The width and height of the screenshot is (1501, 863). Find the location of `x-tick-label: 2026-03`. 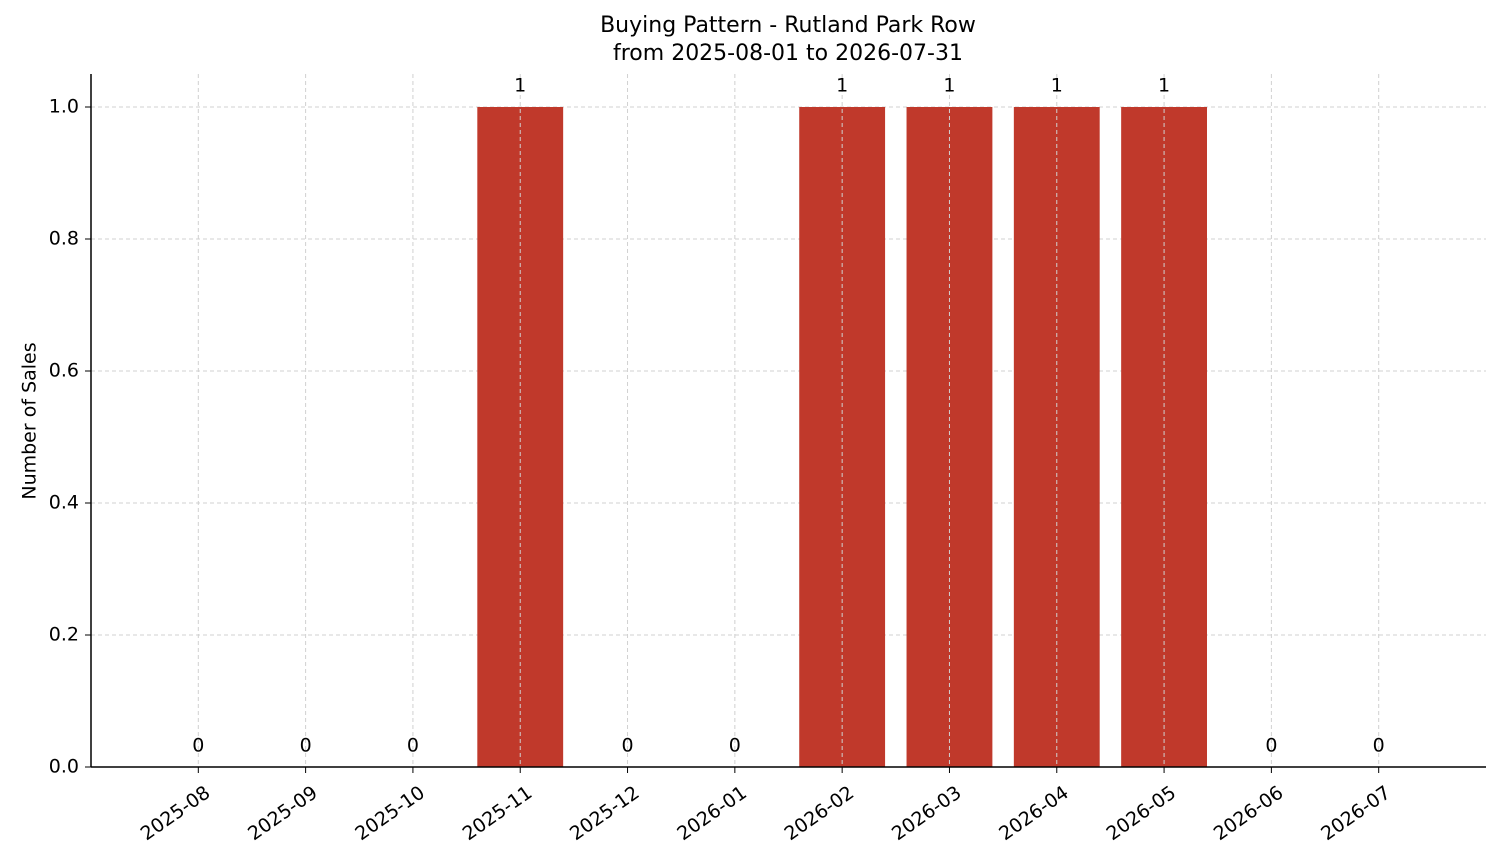

x-tick-label: 2026-03 is located at coordinates (927, 814).